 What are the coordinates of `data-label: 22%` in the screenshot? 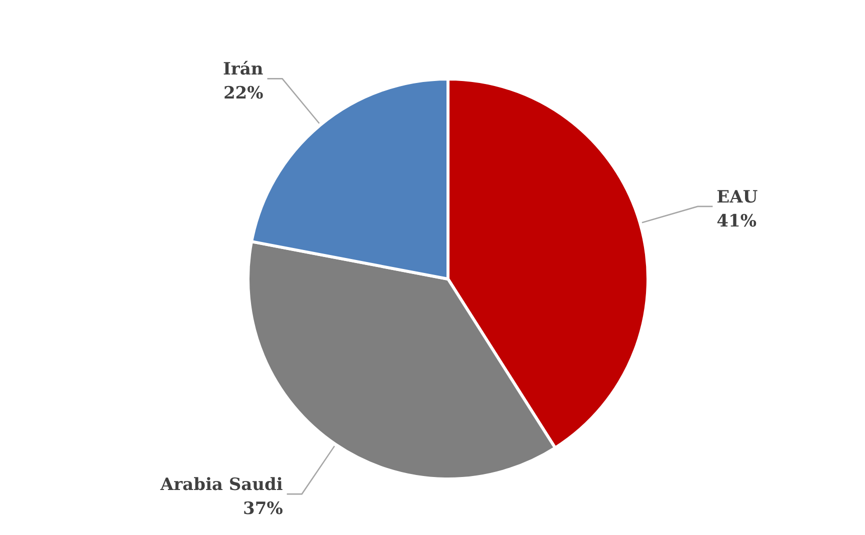 It's located at (243, 94).